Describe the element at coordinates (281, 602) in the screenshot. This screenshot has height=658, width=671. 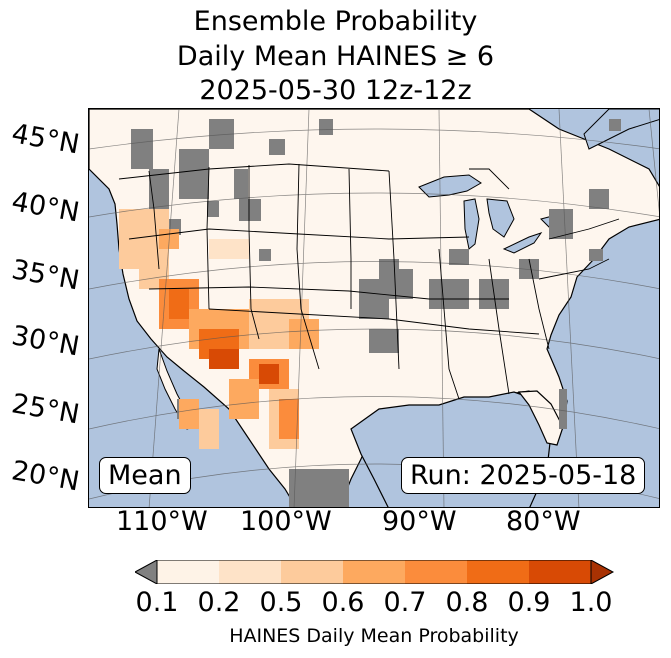
I see `colorbar-tick-2: 0.5` at that location.